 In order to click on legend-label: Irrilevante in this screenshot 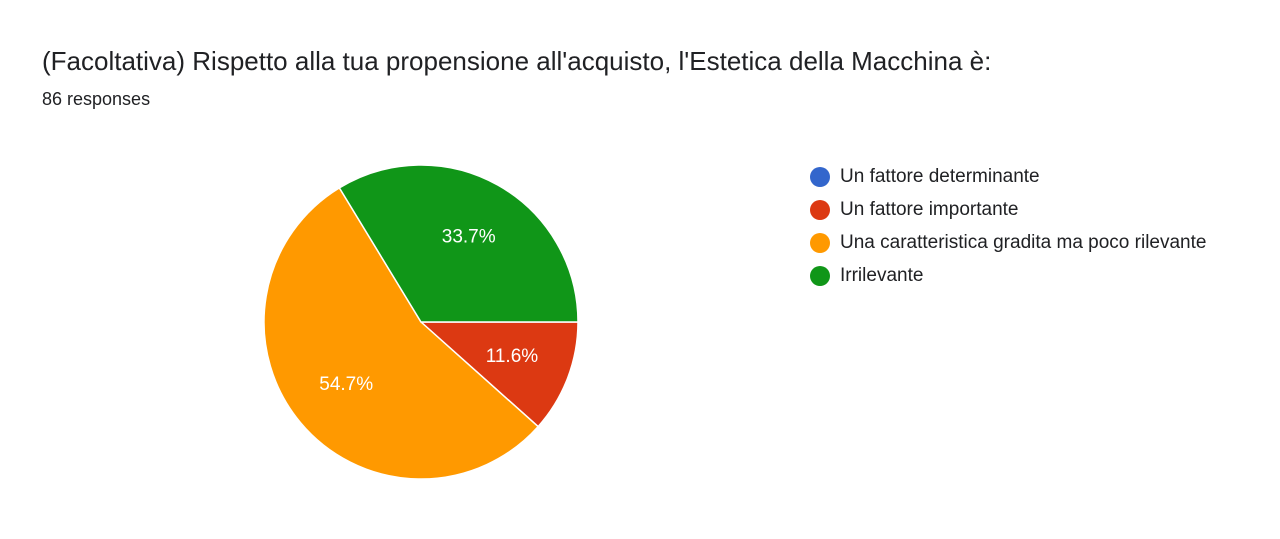, I will do `click(882, 275)`.